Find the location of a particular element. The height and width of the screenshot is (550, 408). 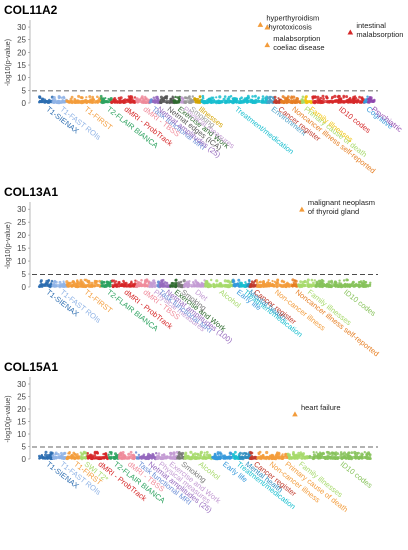

category-label: Noncancer illness self-reported is located at coordinates (337, 322).